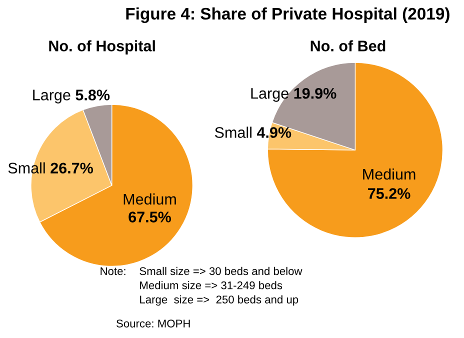 The image size is (464, 338). I want to click on data-label: 19.9%, so click(315, 93).